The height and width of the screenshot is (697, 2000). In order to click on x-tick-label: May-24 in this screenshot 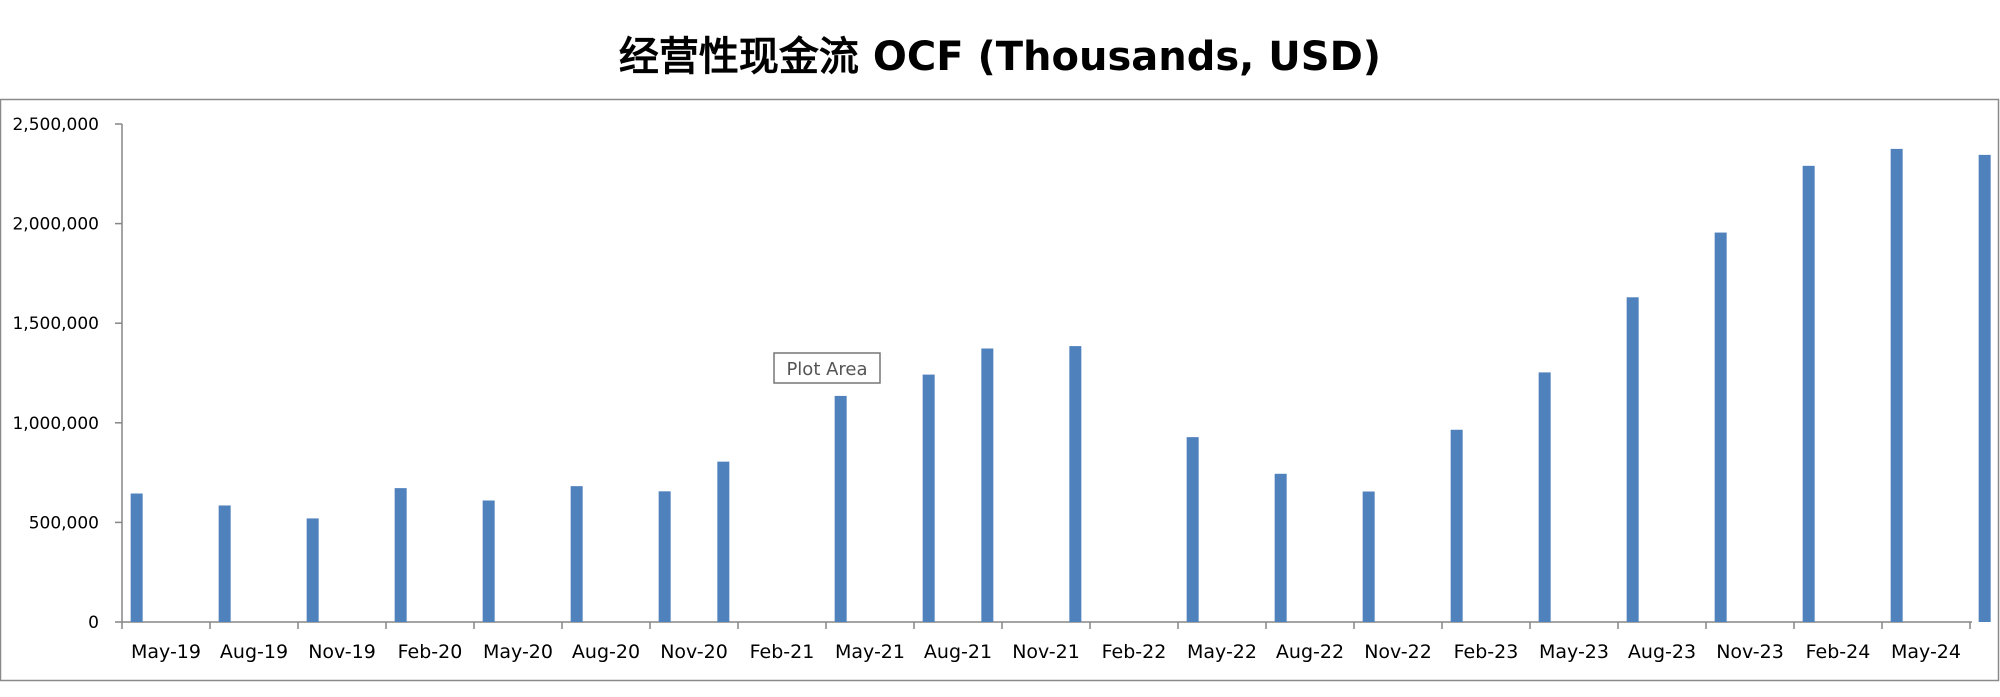, I will do `click(1926, 652)`.